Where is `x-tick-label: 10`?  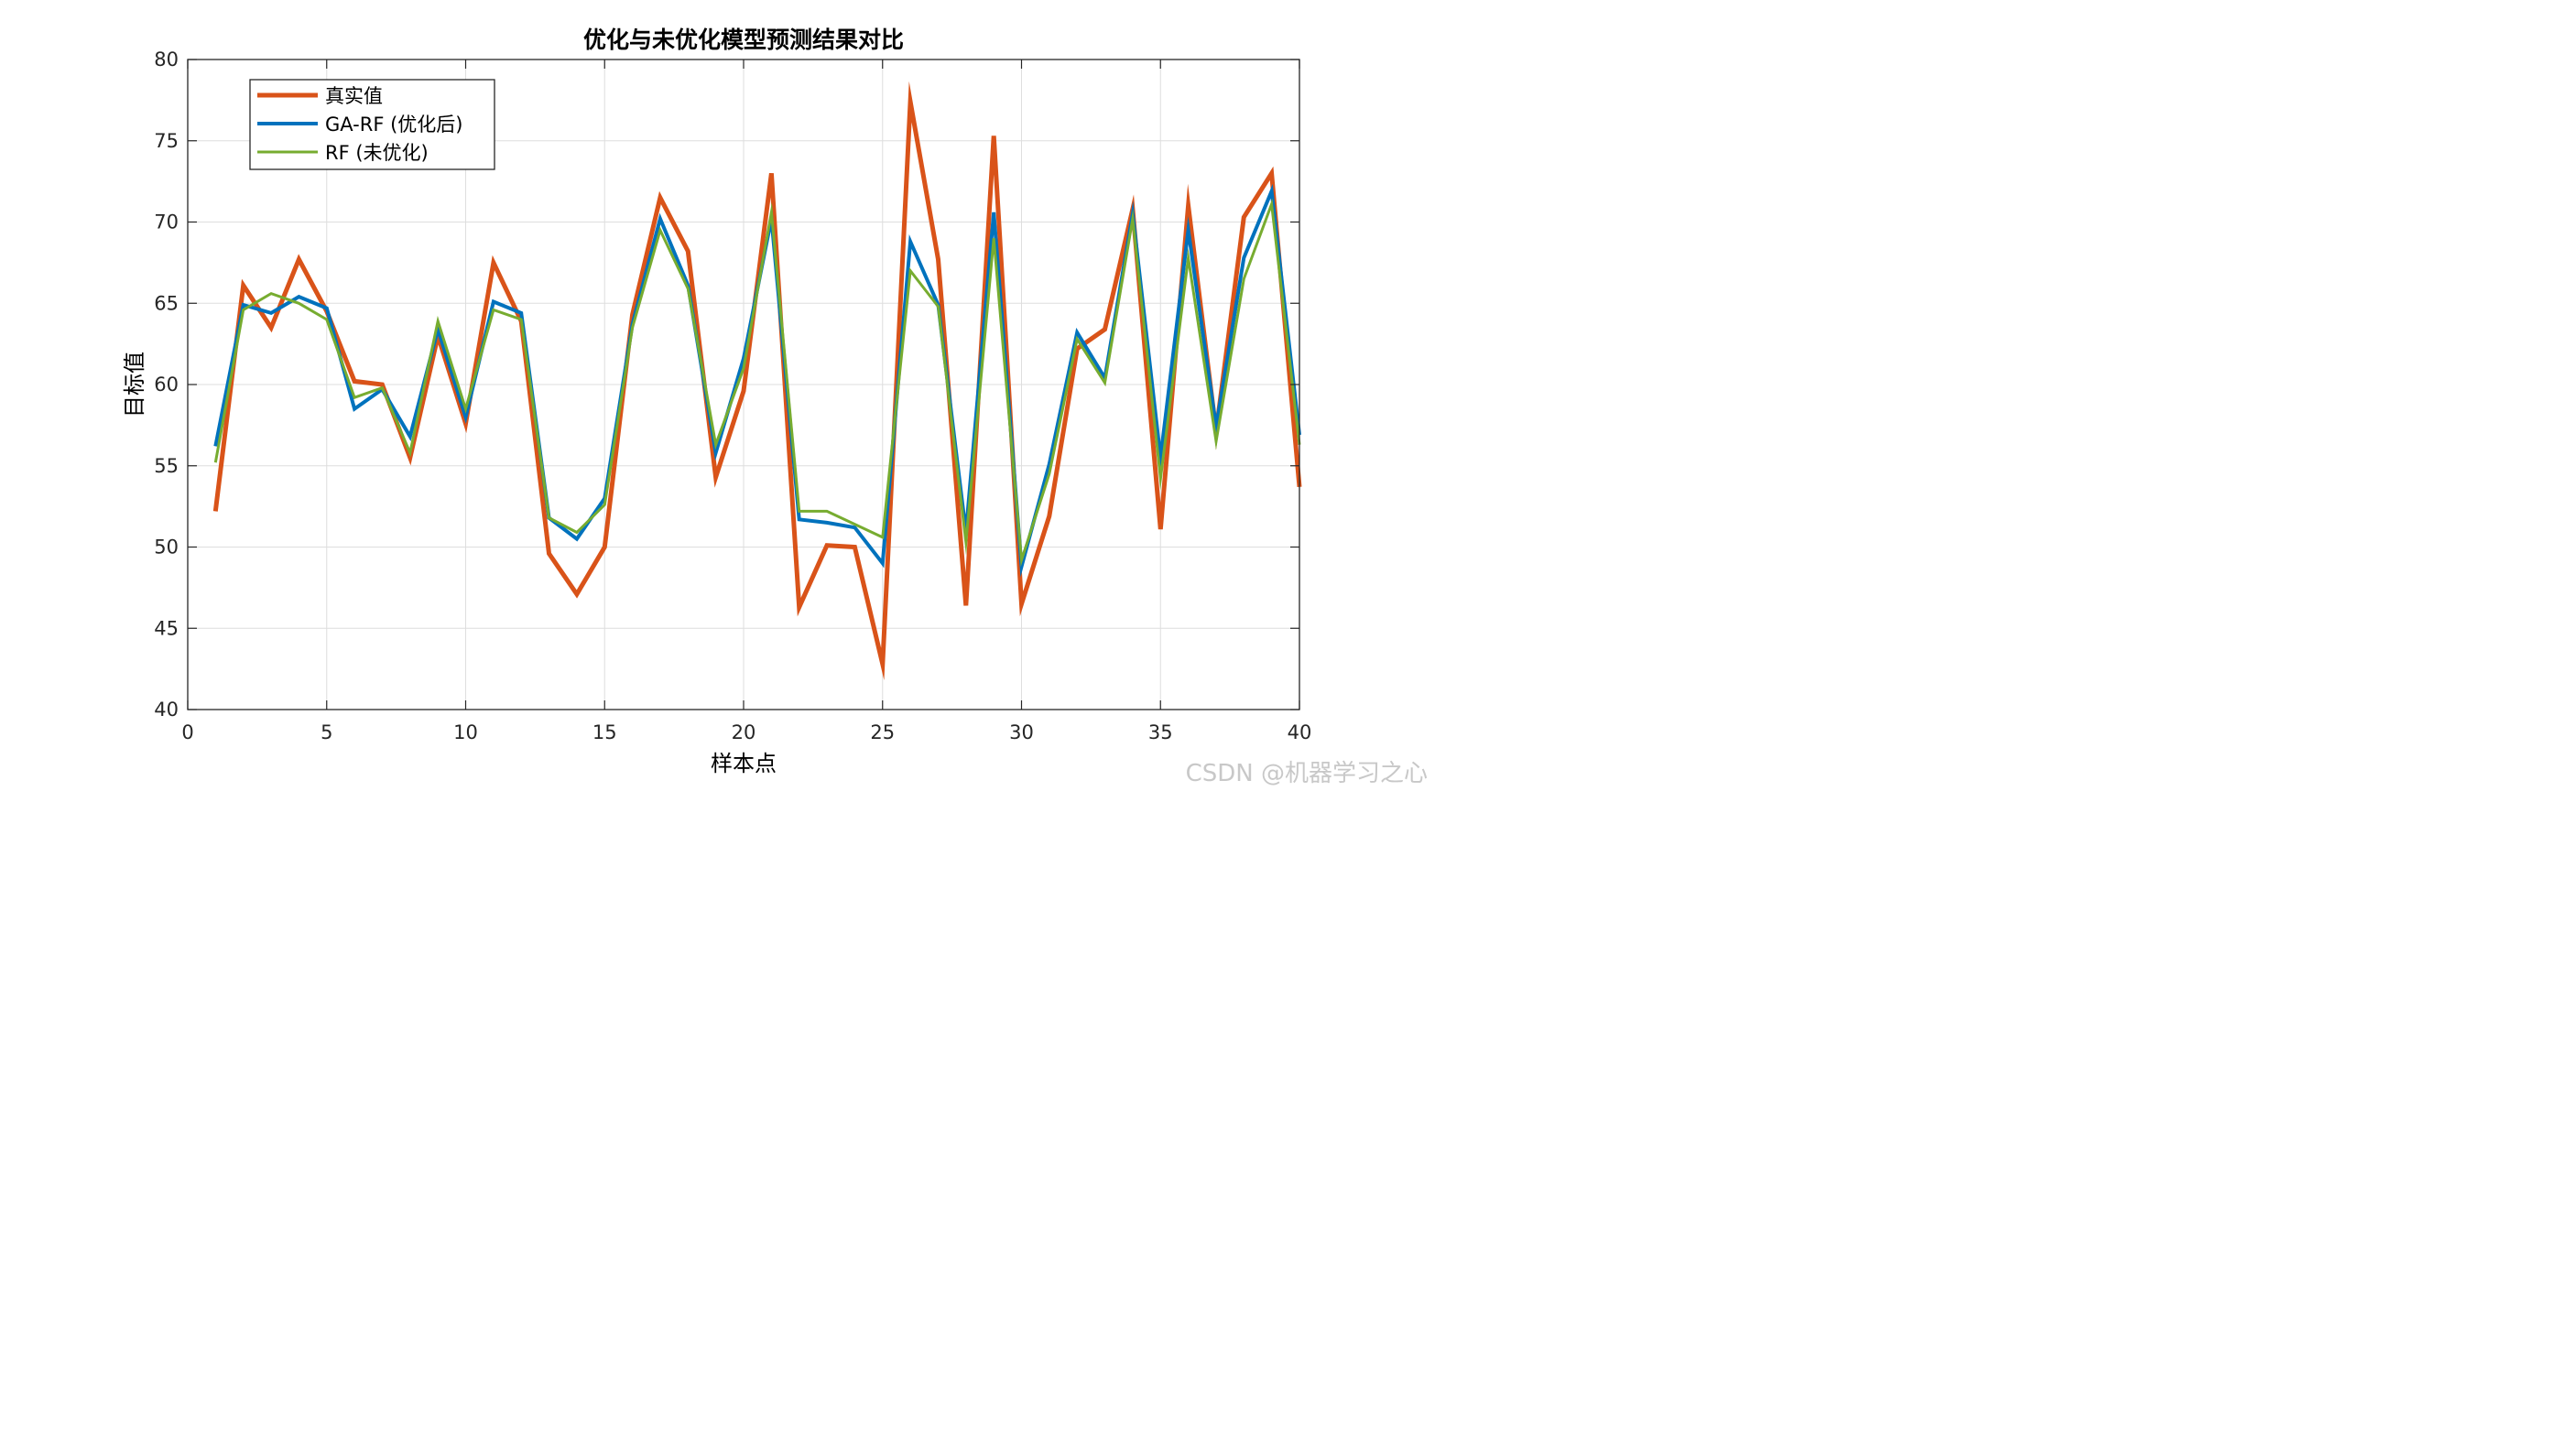
x-tick-label: 10 is located at coordinates (465, 732).